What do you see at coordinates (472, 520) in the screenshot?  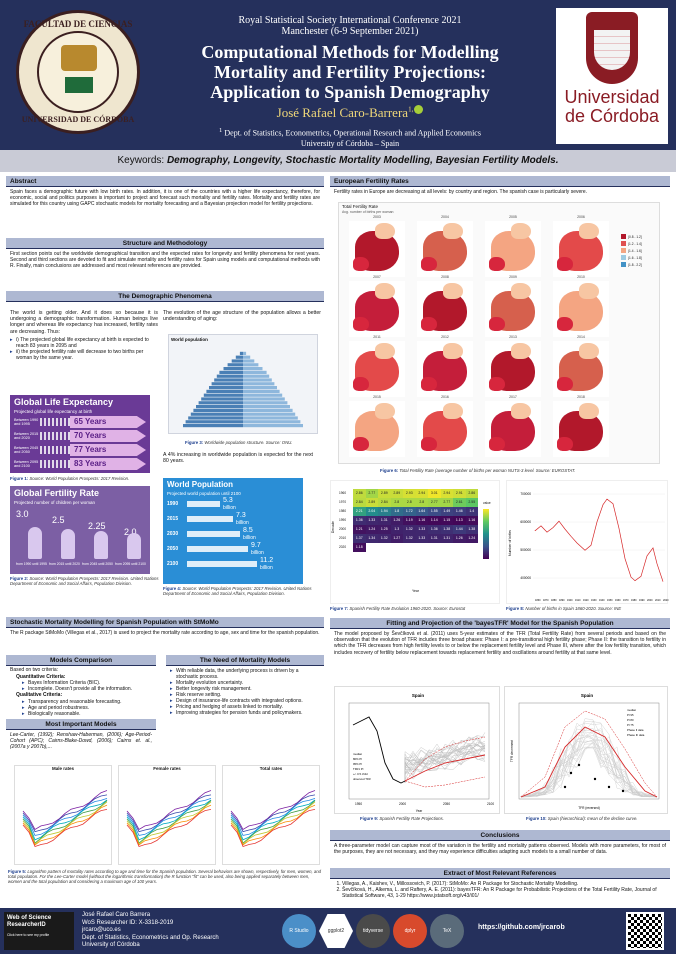 I see `heatmap-cell: 1.16` at bounding box center [472, 520].